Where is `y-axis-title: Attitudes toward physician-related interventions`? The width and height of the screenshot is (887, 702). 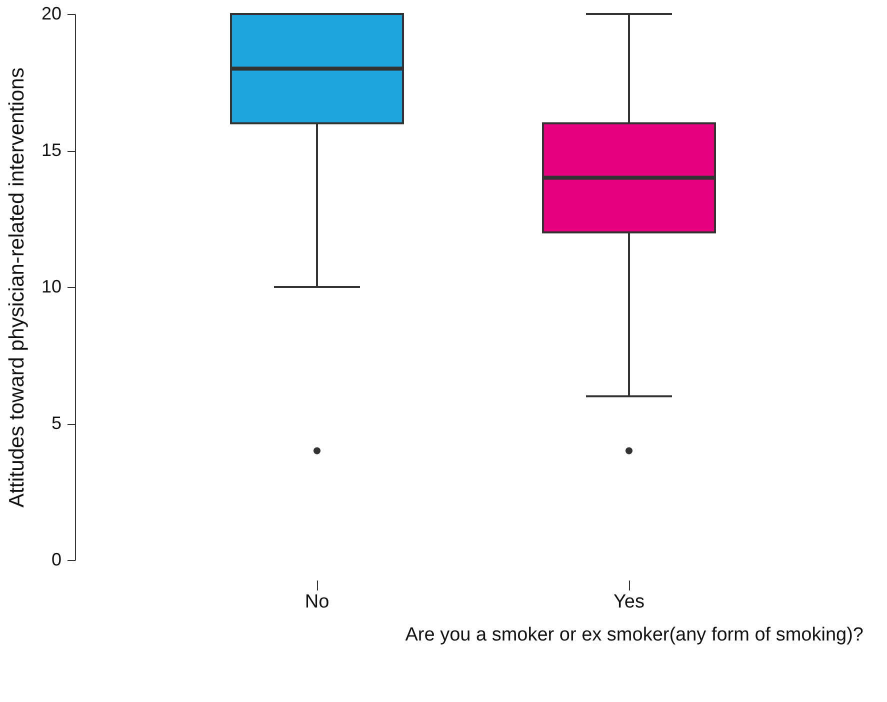
y-axis-title: Attitudes toward physician-related interventions is located at coordinates (16, 287).